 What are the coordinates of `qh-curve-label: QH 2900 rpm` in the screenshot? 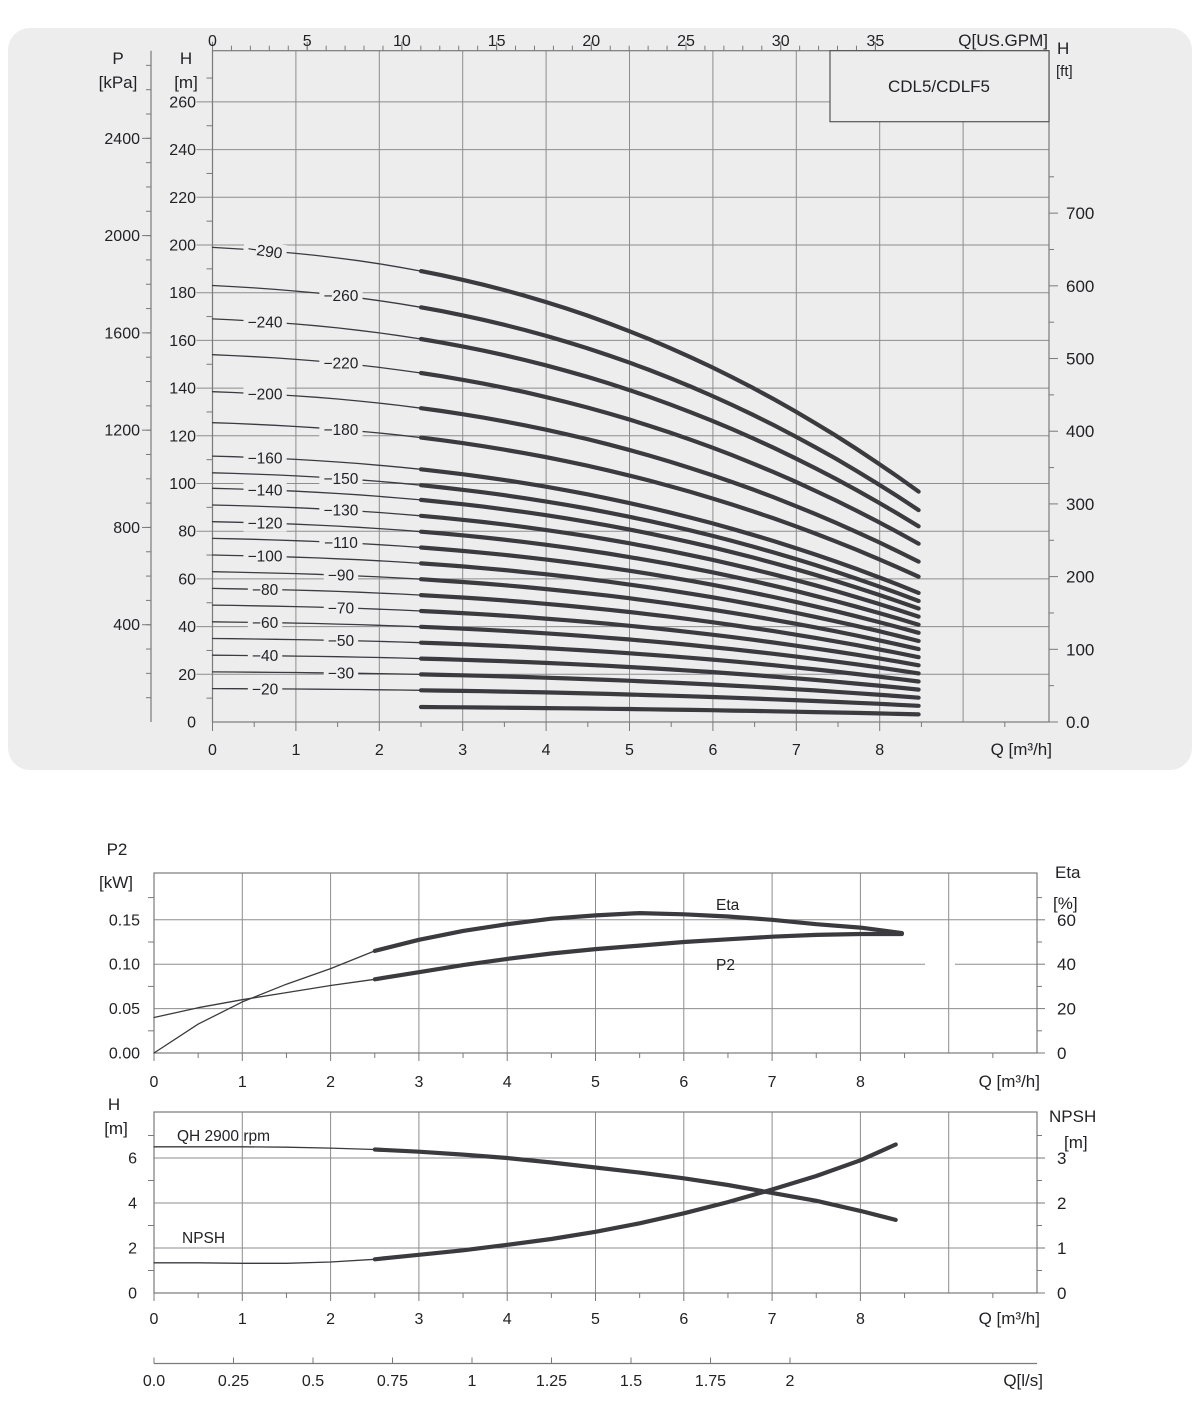 It's located at (223, 1136).